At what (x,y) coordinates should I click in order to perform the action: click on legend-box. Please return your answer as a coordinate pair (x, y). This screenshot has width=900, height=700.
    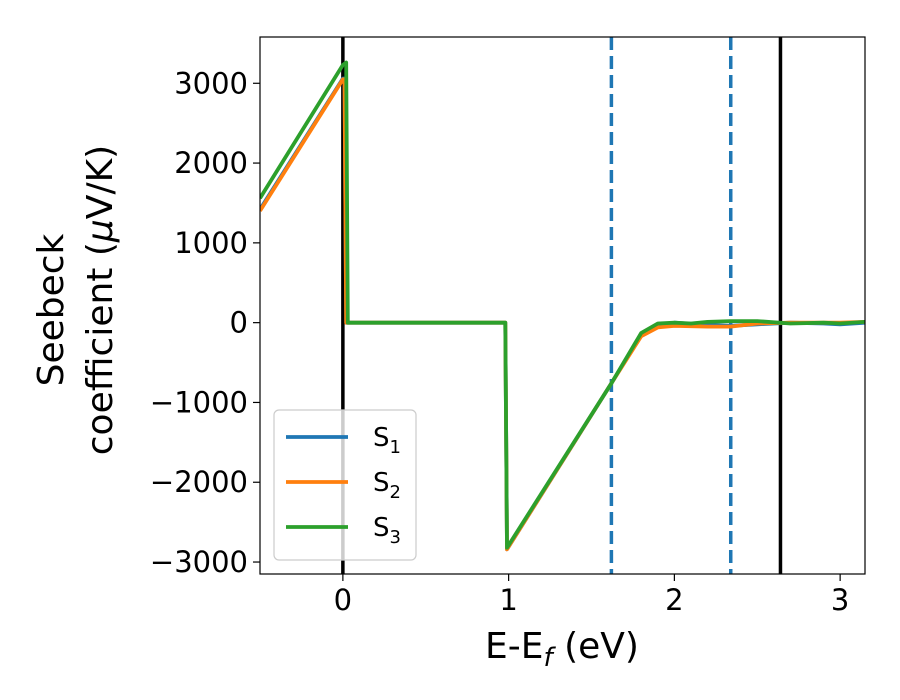
    Looking at the image, I should click on (345, 485).